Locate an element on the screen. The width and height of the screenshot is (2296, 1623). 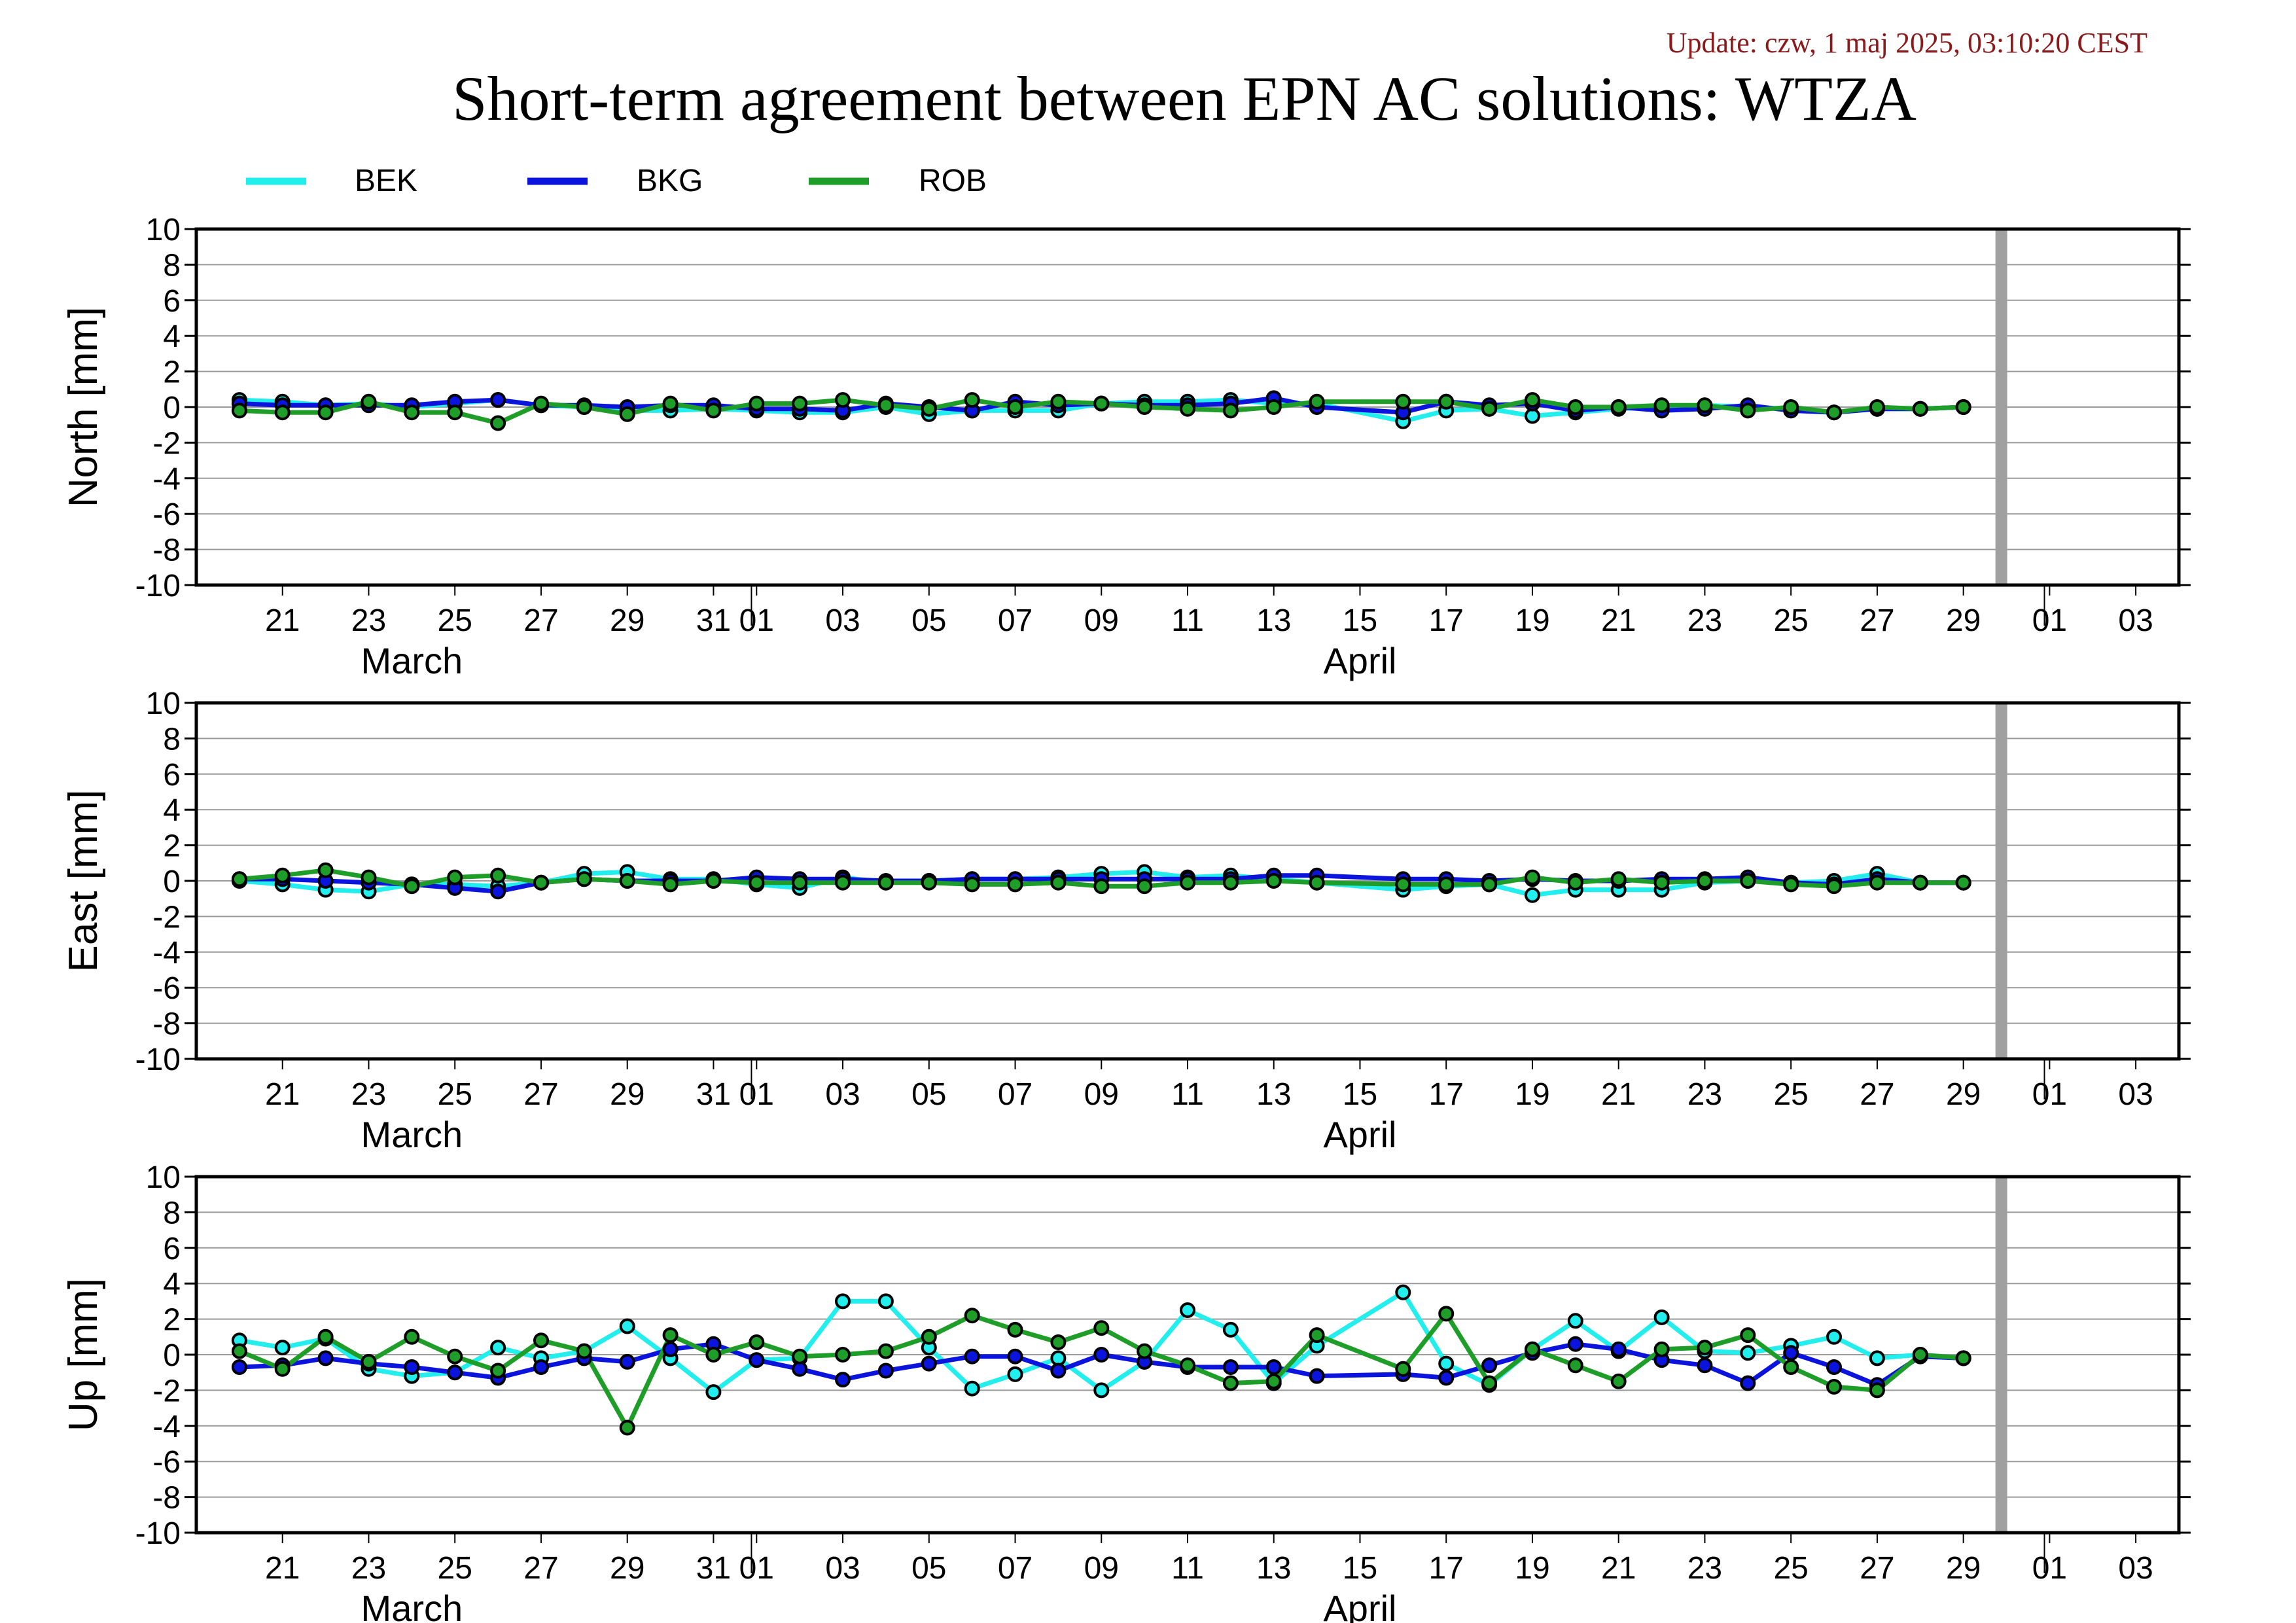
x-tick-label: 27 is located at coordinates (1877, 1094).